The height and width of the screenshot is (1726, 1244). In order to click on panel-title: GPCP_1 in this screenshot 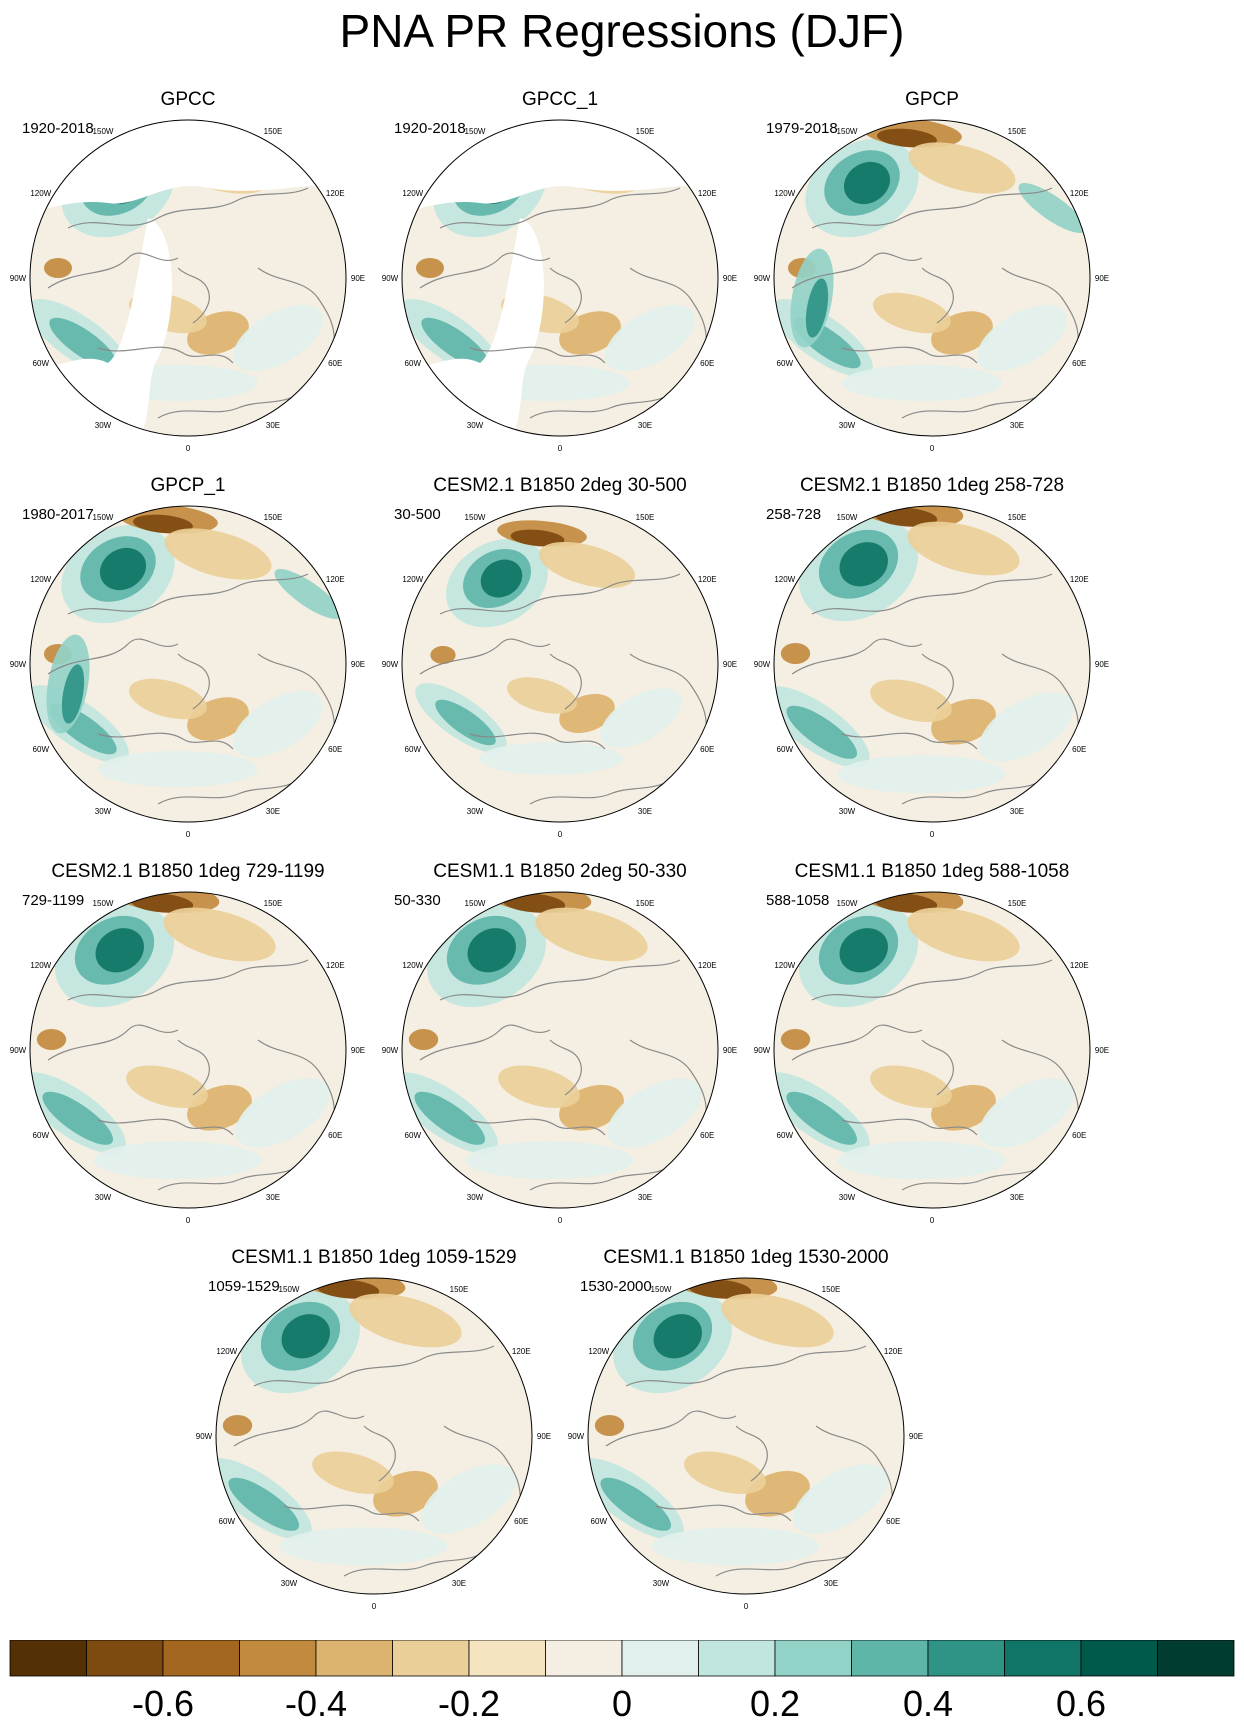, I will do `click(188, 485)`.